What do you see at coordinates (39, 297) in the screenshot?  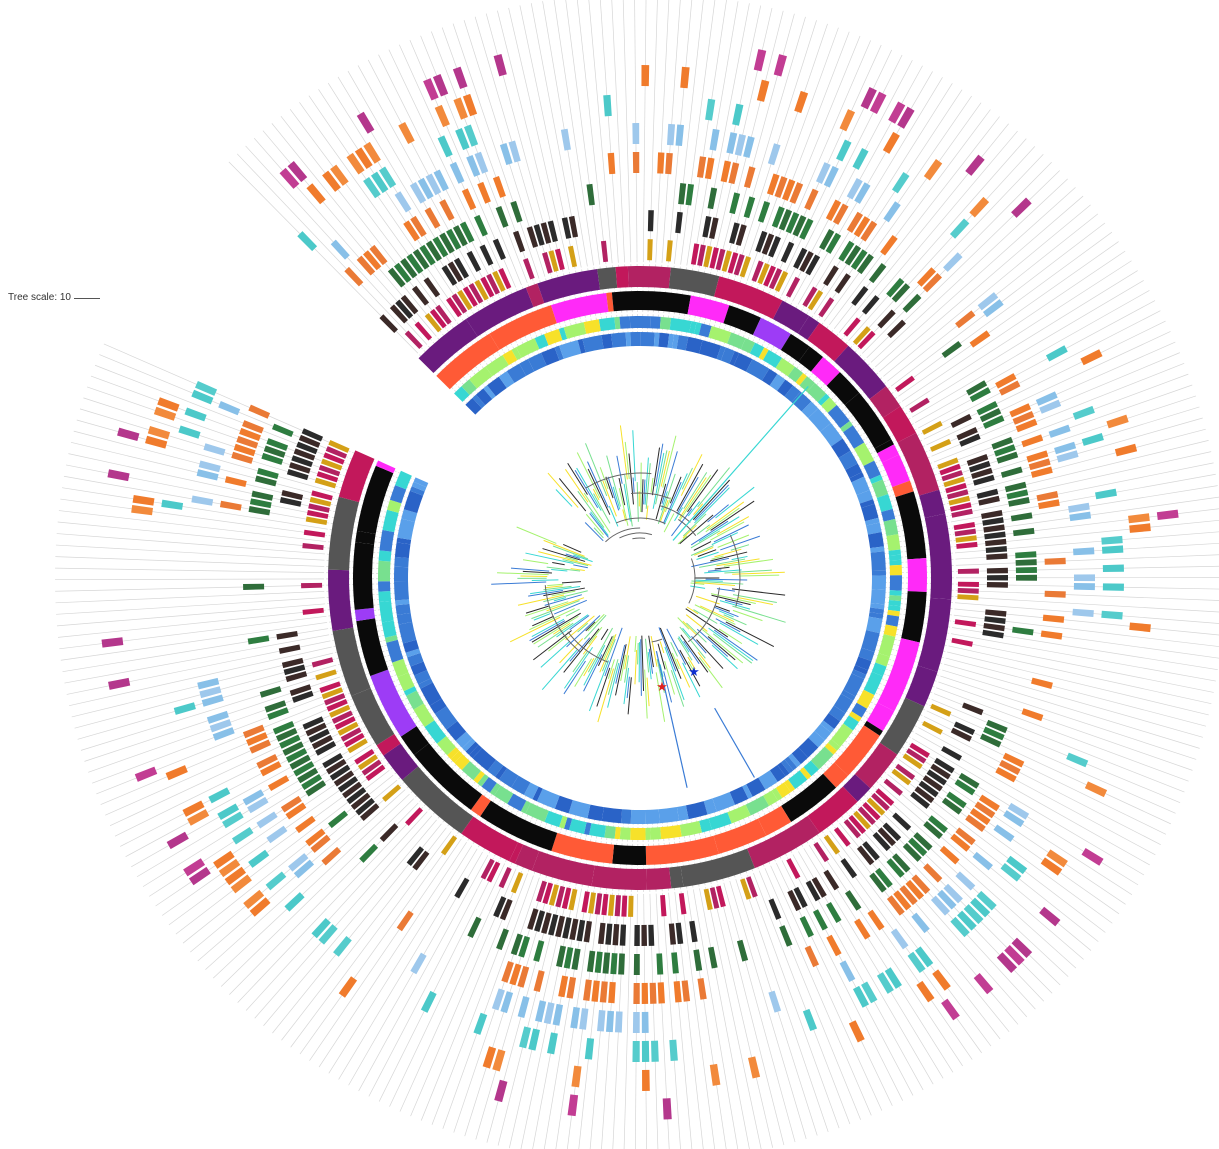 I see `tree-scale-label: Tree scale: 10` at bounding box center [39, 297].